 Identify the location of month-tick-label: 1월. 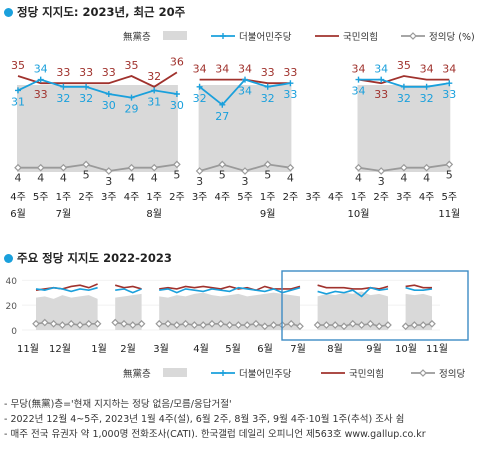
(99, 349).